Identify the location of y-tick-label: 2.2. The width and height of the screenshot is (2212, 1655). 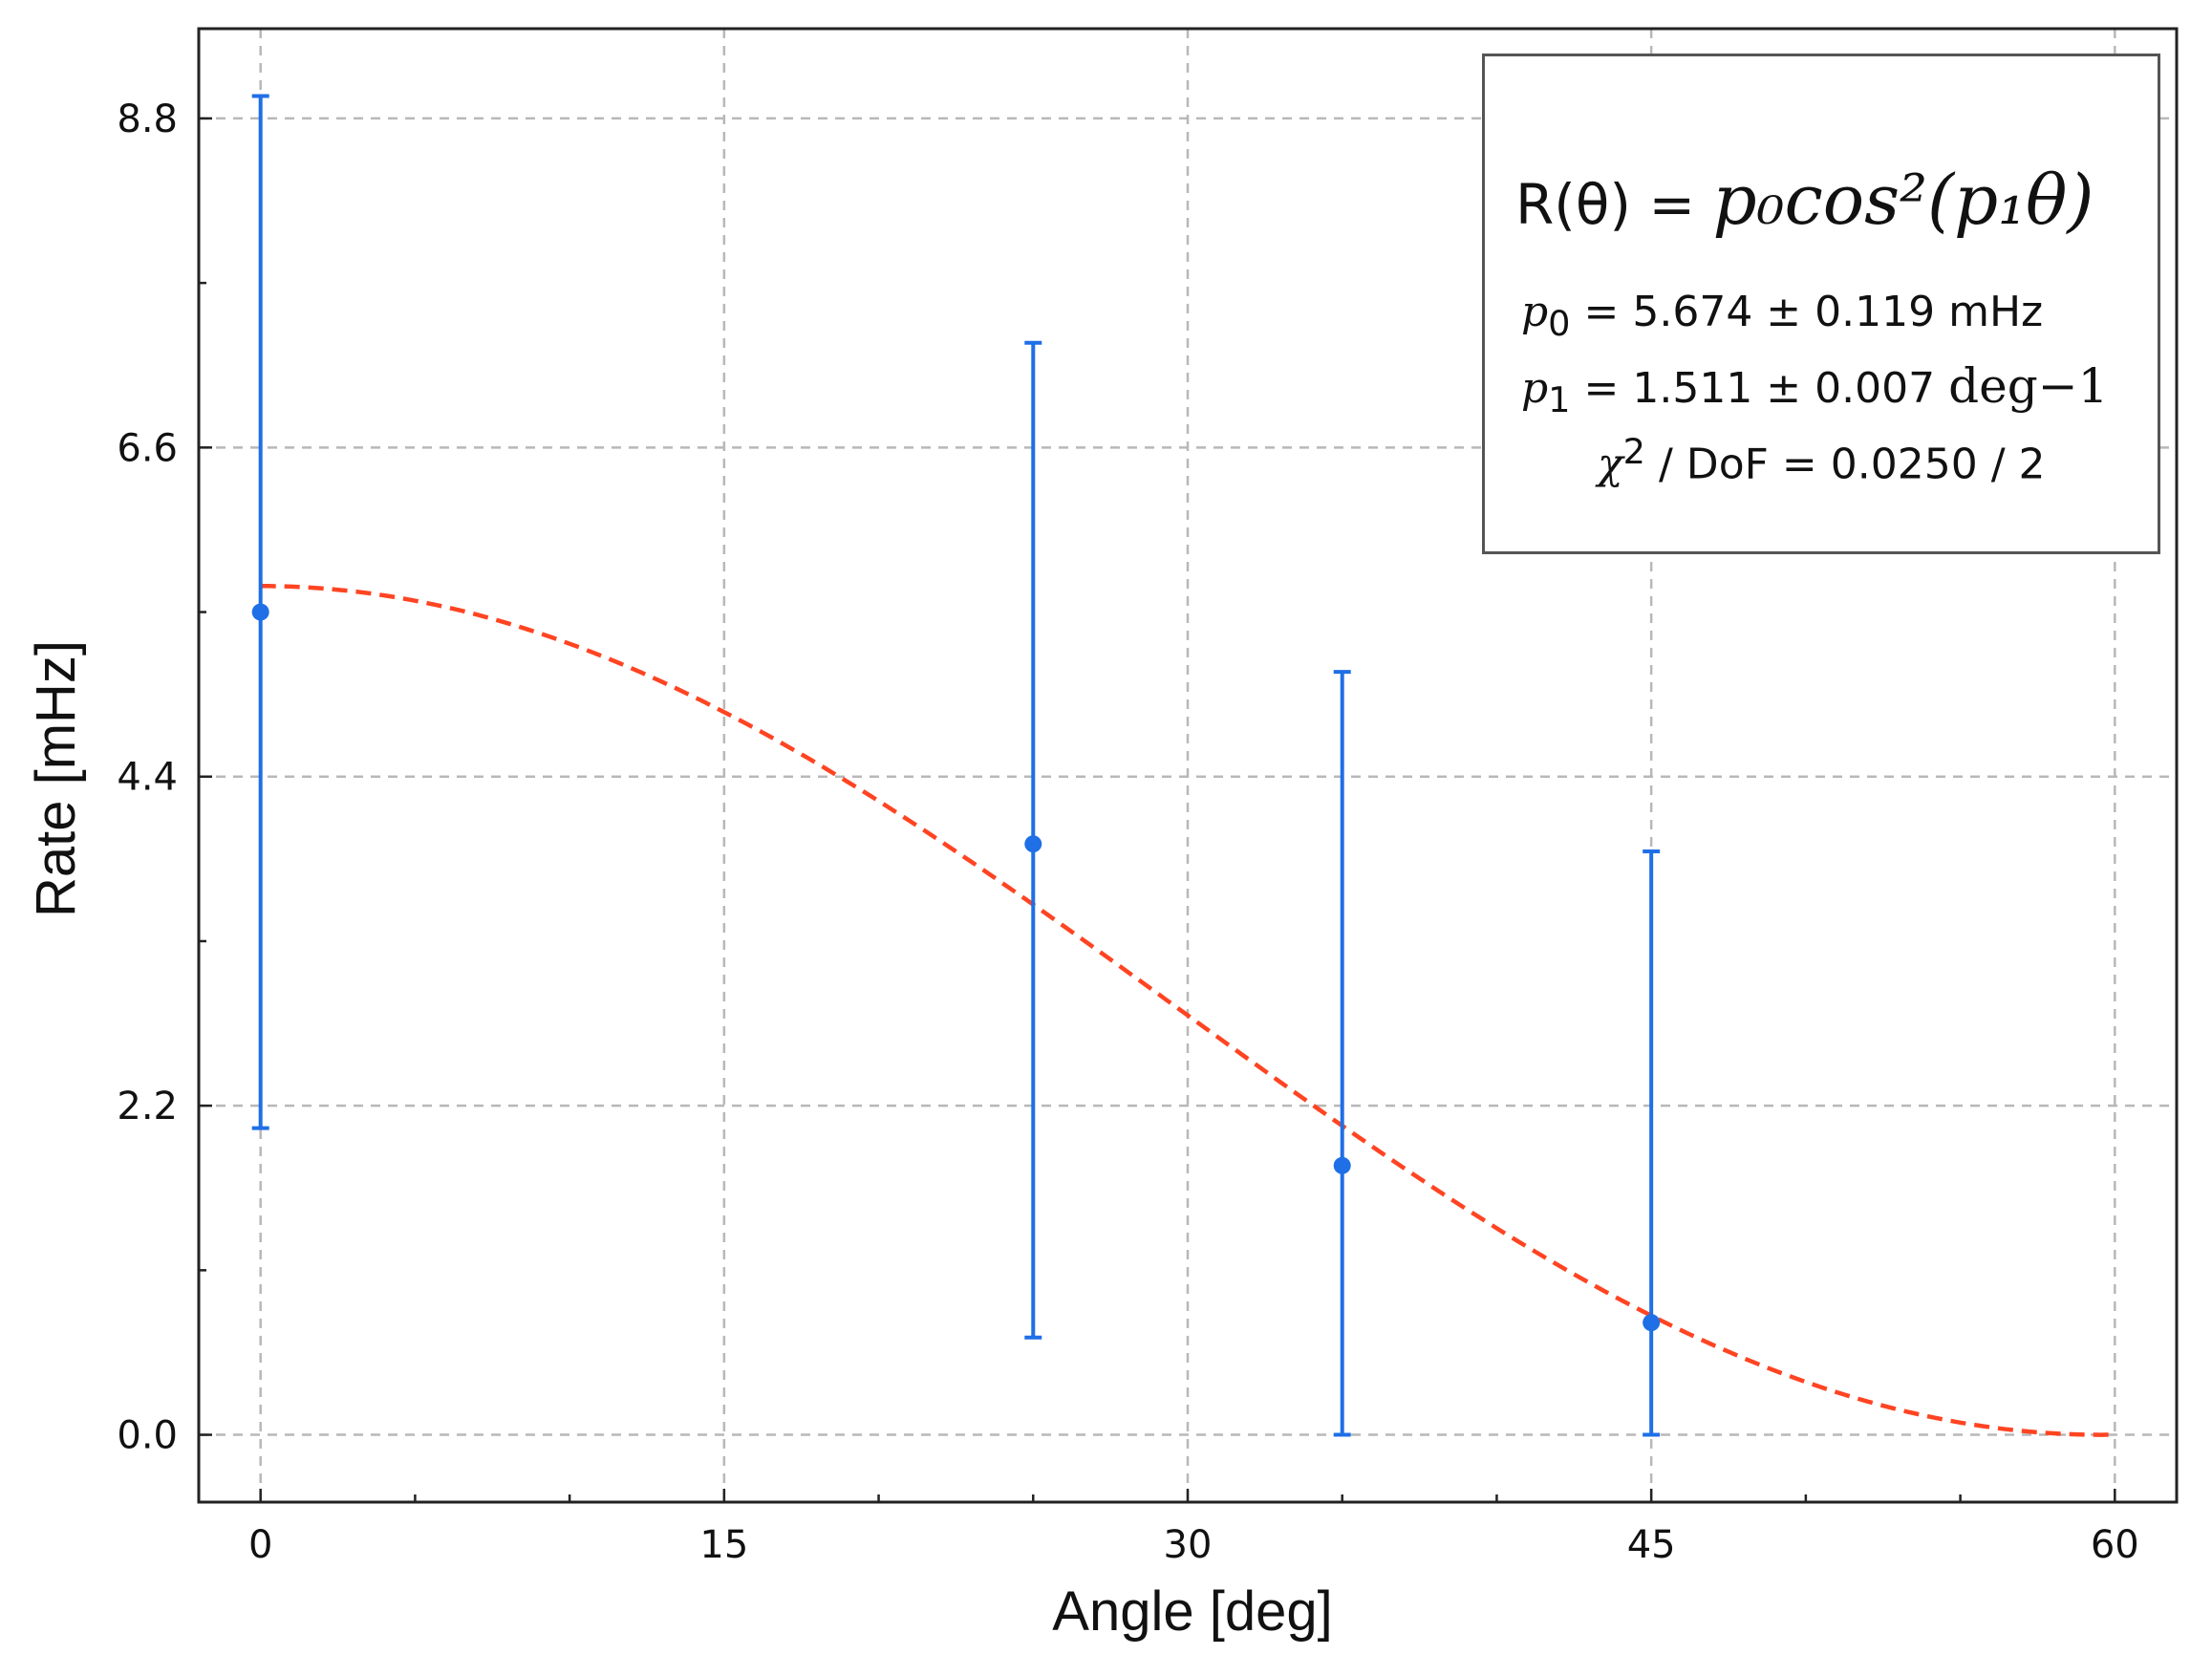
(147, 1106).